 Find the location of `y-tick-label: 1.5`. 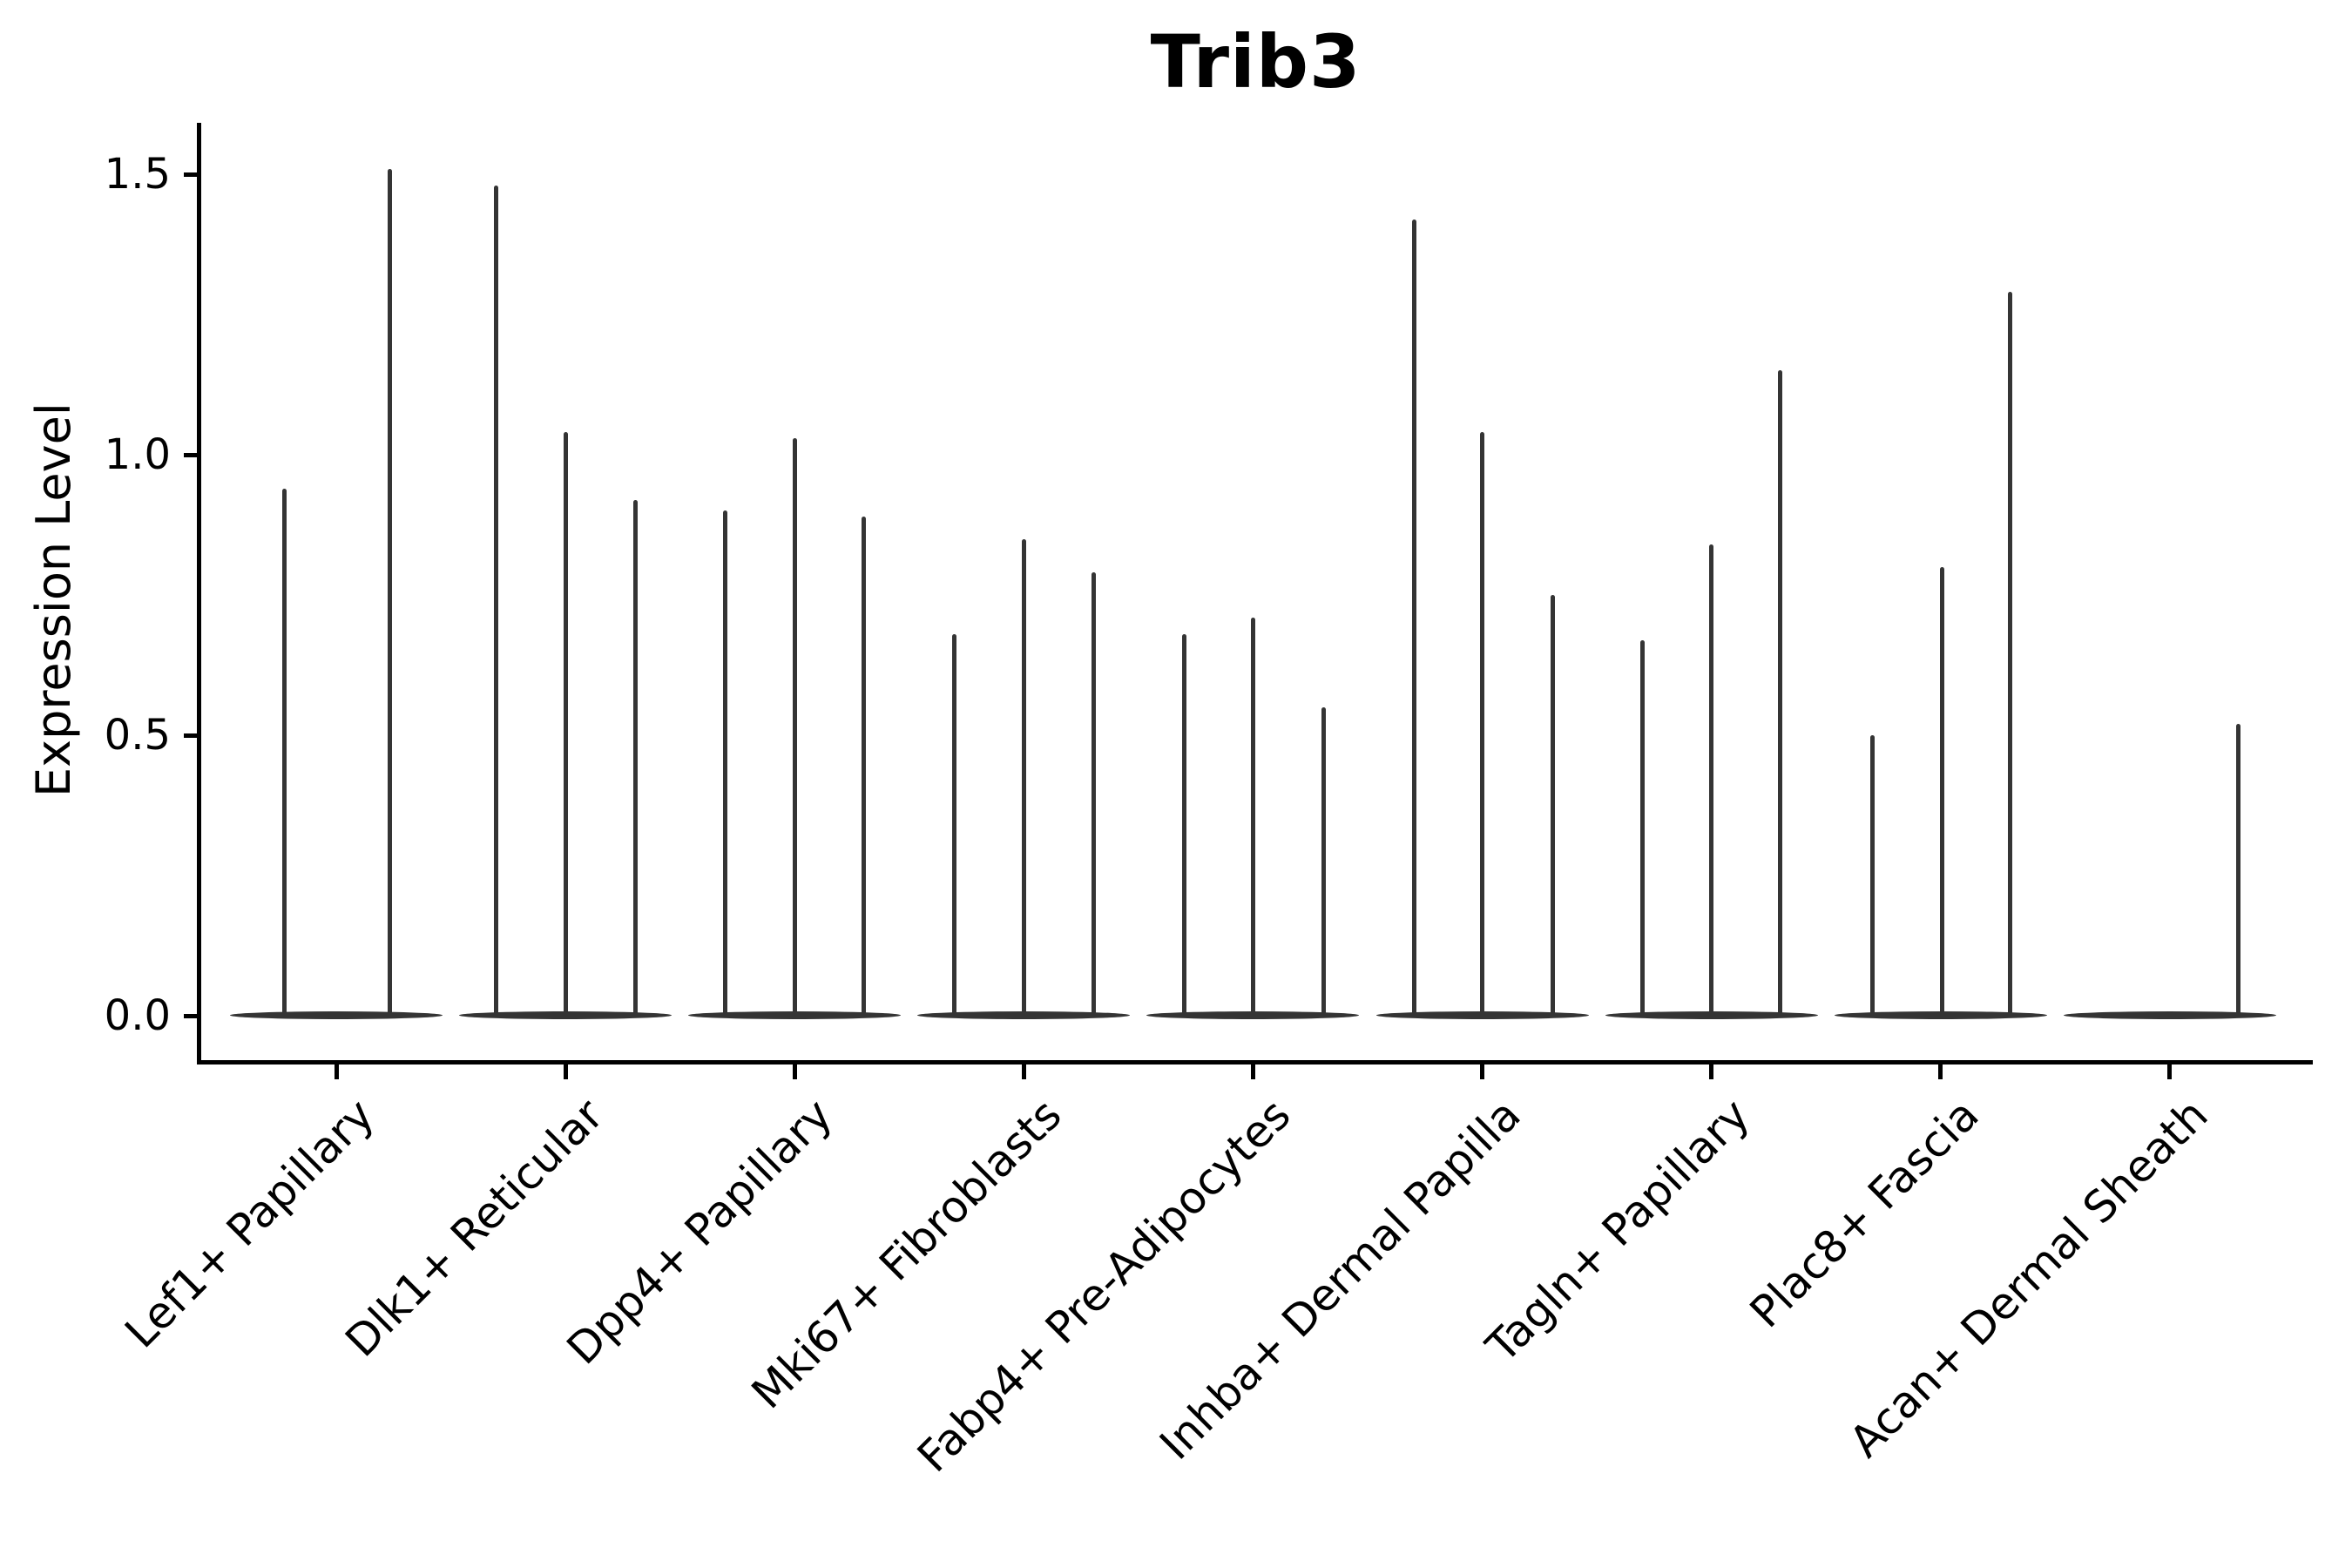

y-tick-label: 1.5 is located at coordinates (137, 174).